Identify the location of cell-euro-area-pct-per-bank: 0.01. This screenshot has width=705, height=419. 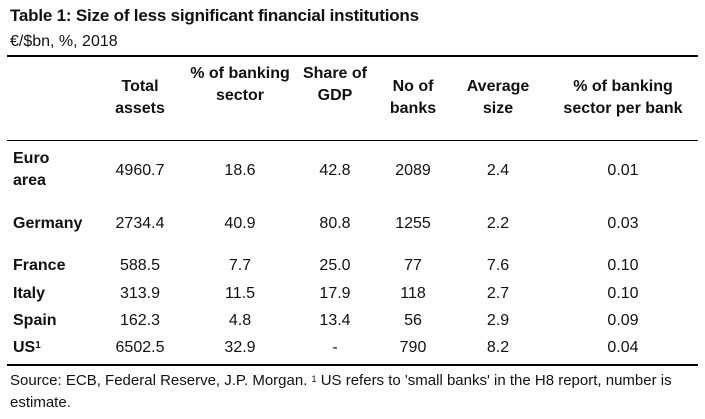
(623, 170).